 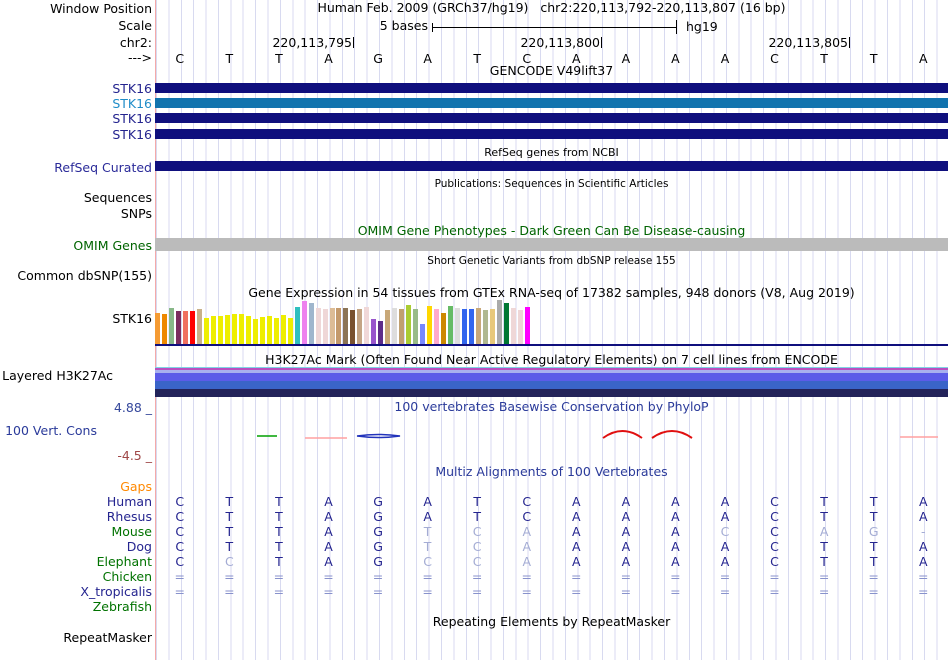 What do you see at coordinates (551, 152) in the screenshot?
I see `refseq-track-title: RefSeq genes from NCBI` at bounding box center [551, 152].